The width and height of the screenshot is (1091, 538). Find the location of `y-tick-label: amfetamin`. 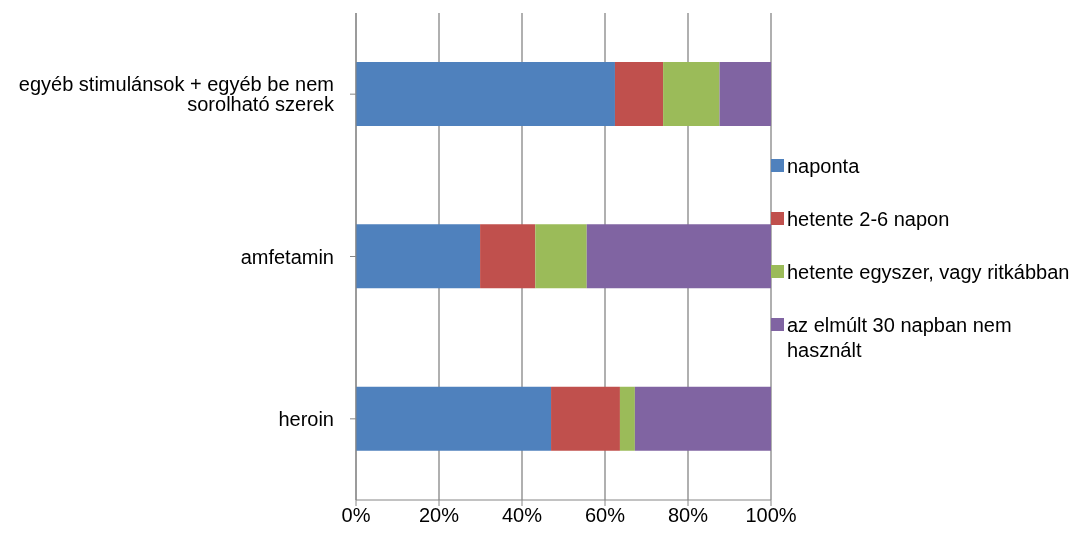

y-tick-label: amfetamin is located at coordinates (287, 256).